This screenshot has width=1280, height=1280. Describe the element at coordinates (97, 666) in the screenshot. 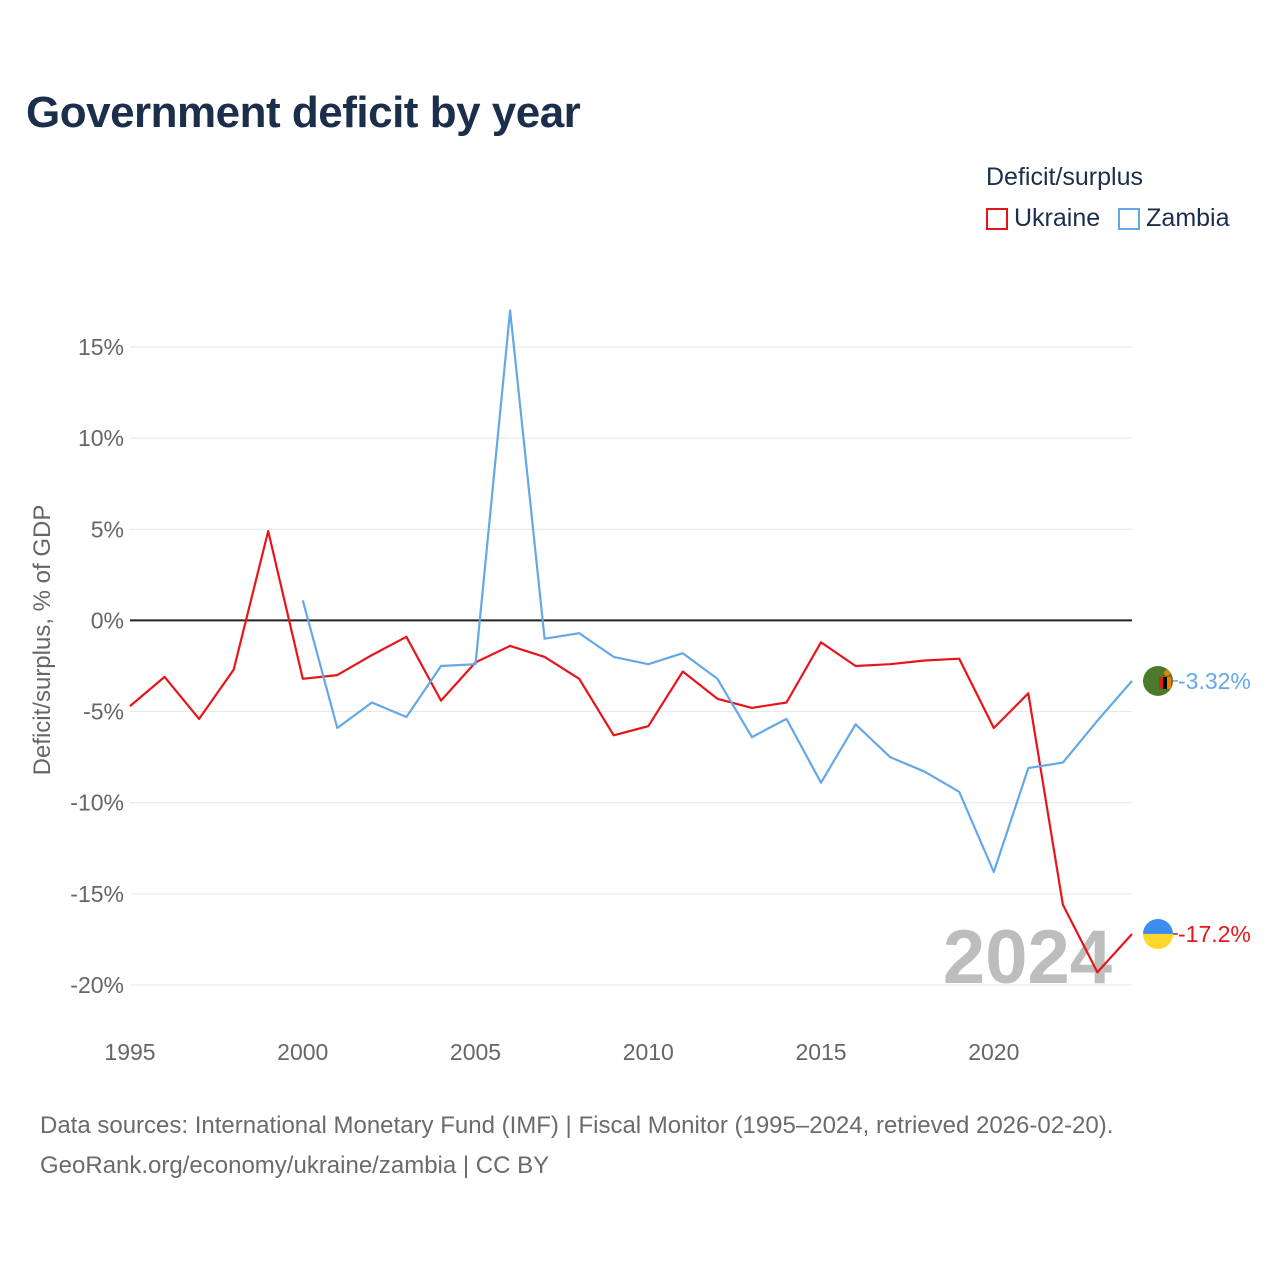

I see `y-axis-ticks: 15% 10% 5% 0% -5% -10% -15% -20%` at that location.